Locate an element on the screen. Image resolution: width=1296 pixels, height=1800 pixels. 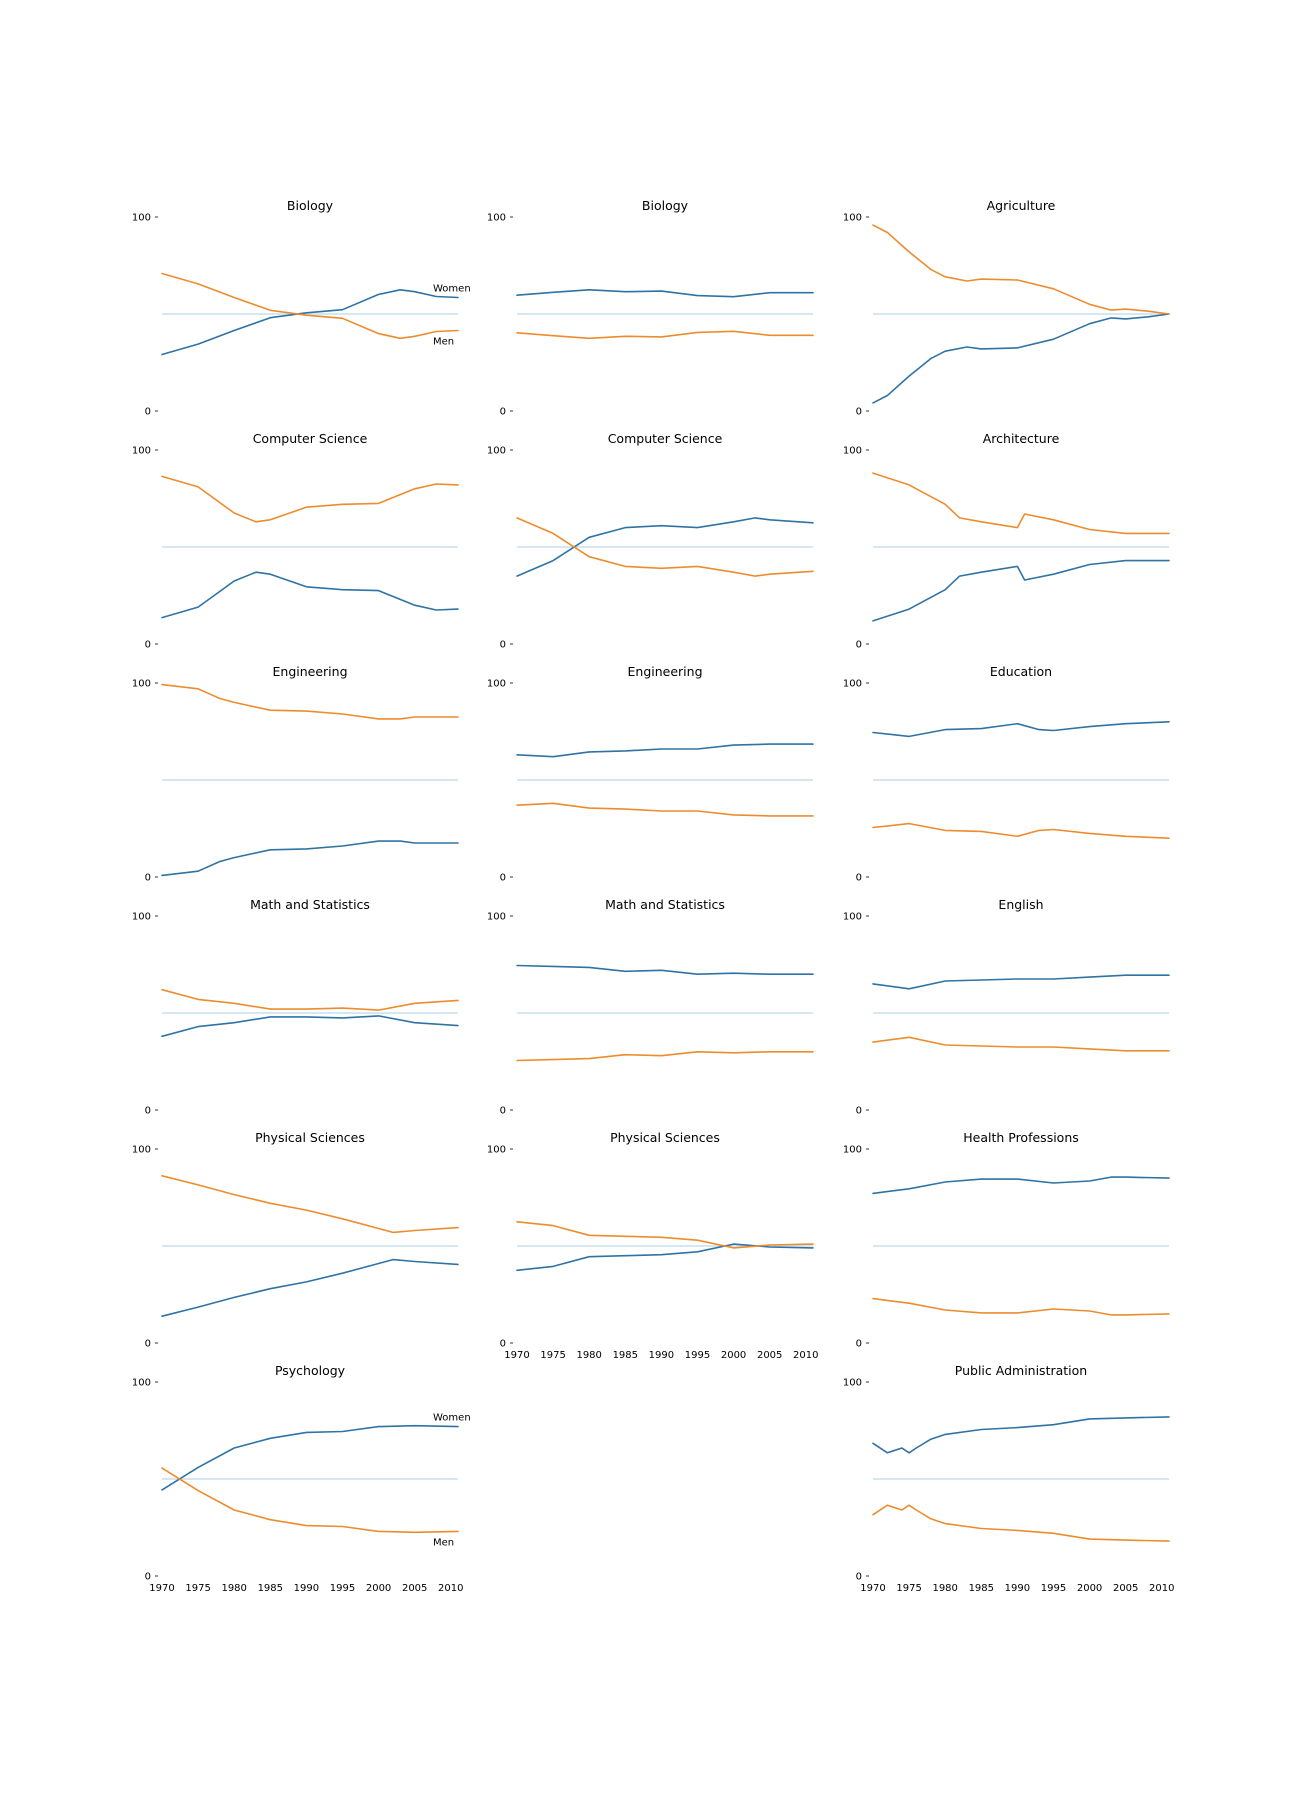
panel-education: Education 100 0 is located at coordinates (1006, 774).